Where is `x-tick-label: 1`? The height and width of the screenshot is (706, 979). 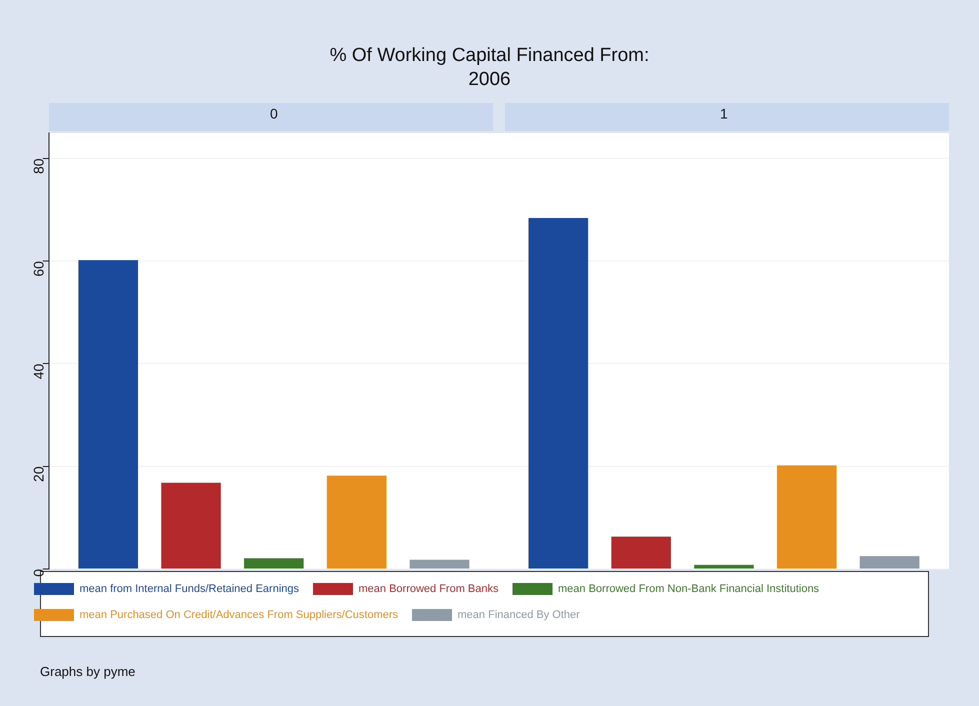 x-tick-label: 1 is located at coordinates (724, 113).